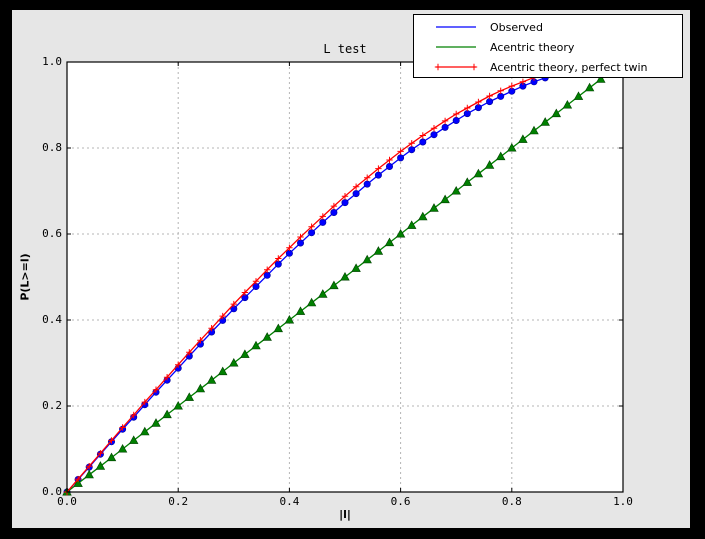 This screenshot has height=539, width=705. Describe the element at coordinates (289, 501) in the screenshot. I see `x-tick-label: 0.4` at that location.